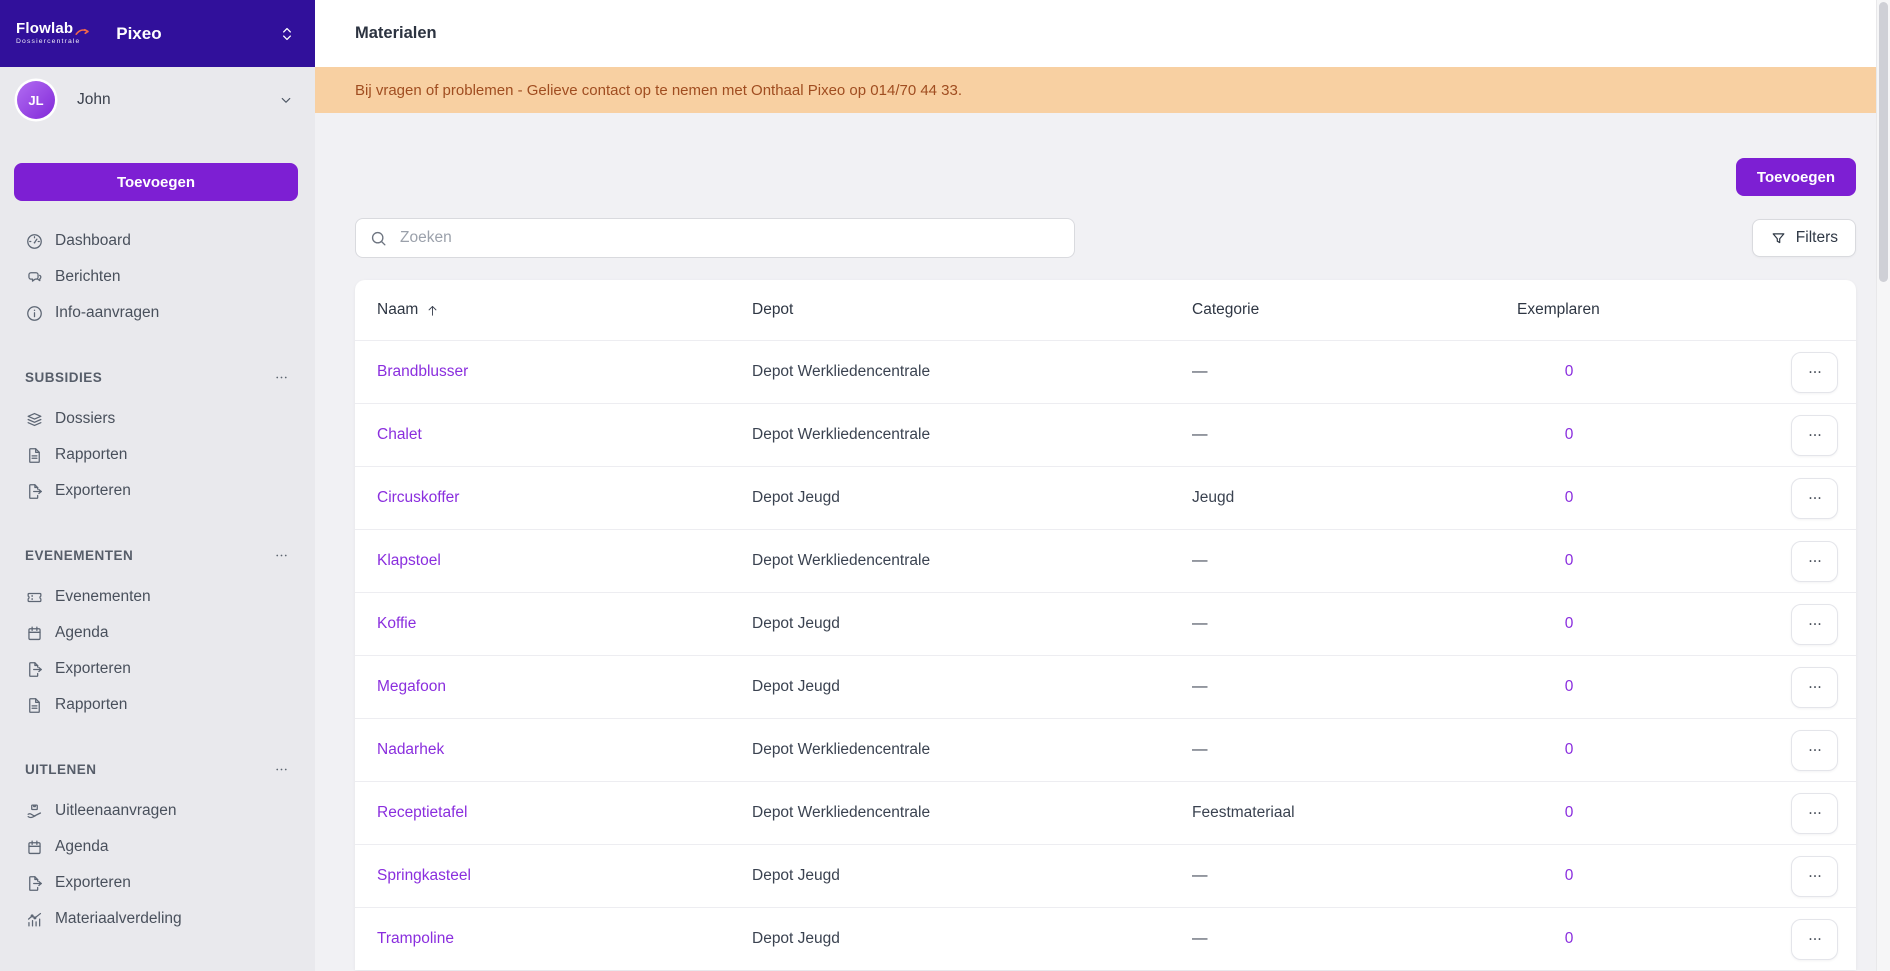  Describe the element at coordinates (157, 277) in the screenshot. I see `sidebar-item-berichten: Berichten` at that location.